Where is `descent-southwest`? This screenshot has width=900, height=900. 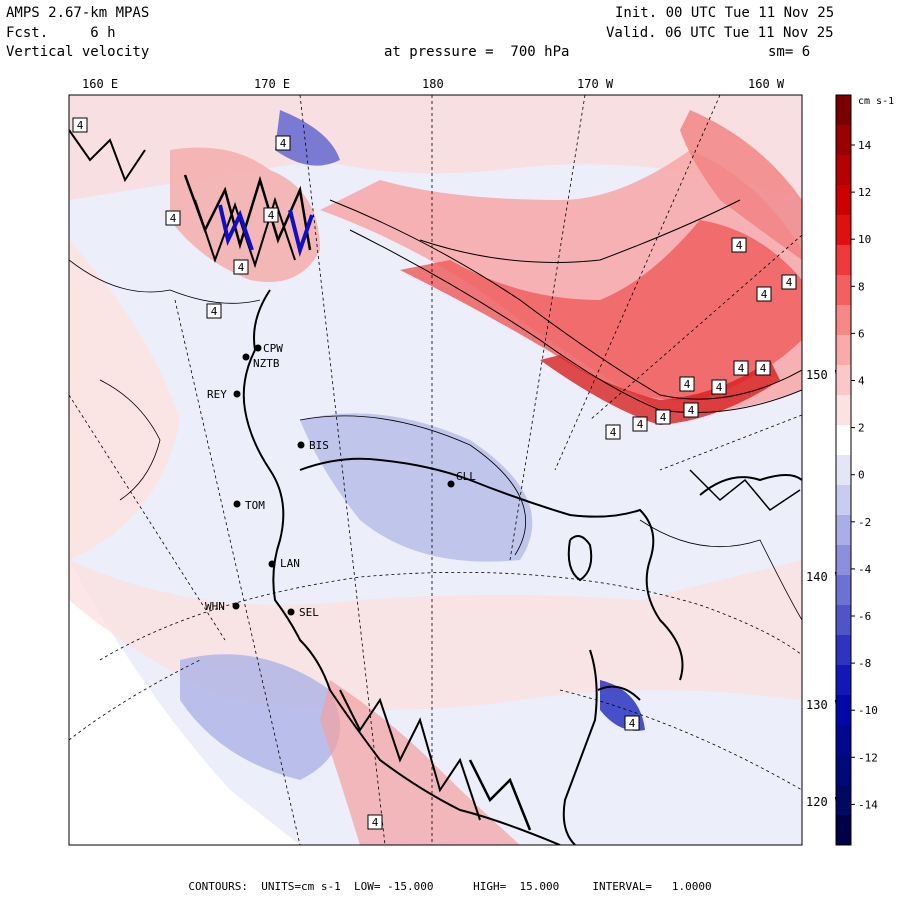 descent-southwest is located at coordinates (260, 717).